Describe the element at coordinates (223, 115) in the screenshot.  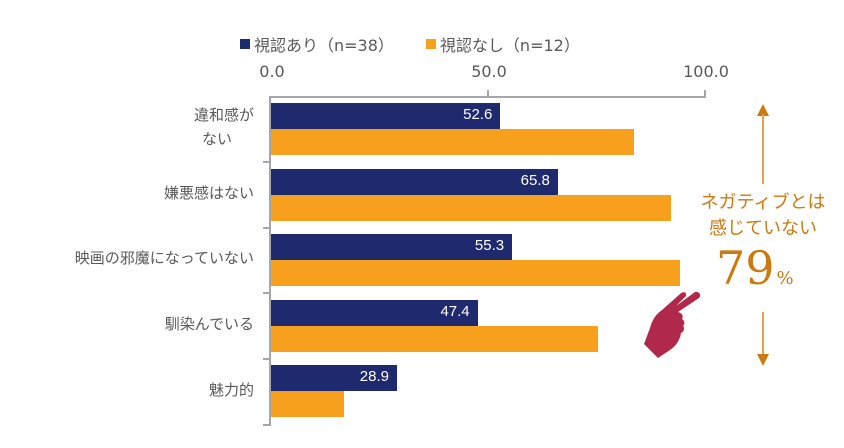
I see `category-label-line: 違和感が` at that location.